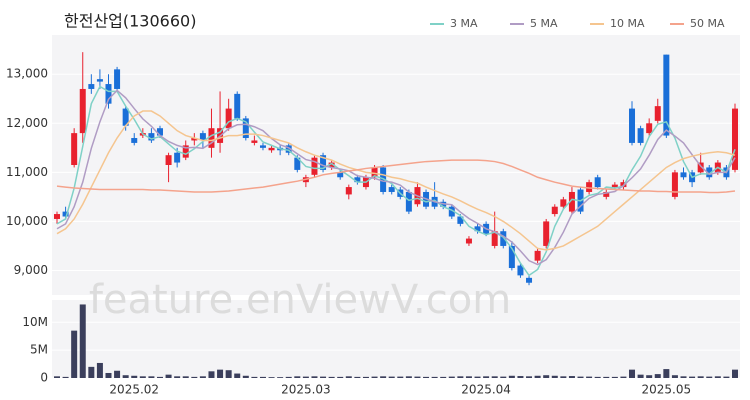 The width and height of the screenshot is (750, 400). I want to click on x-tick-label: 2025.05, so click(667, 390).